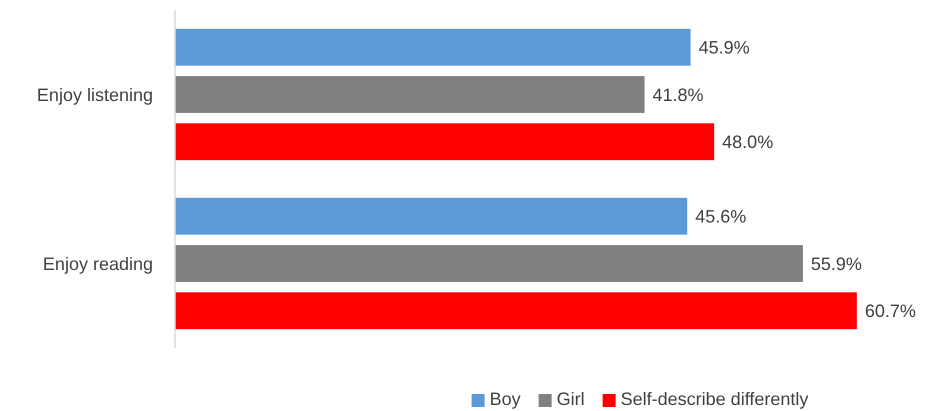 The image size is (935, 411). Describe the element at coordinates (570, 399) in the screenshot. I see `legend-label: Girl` at that location.